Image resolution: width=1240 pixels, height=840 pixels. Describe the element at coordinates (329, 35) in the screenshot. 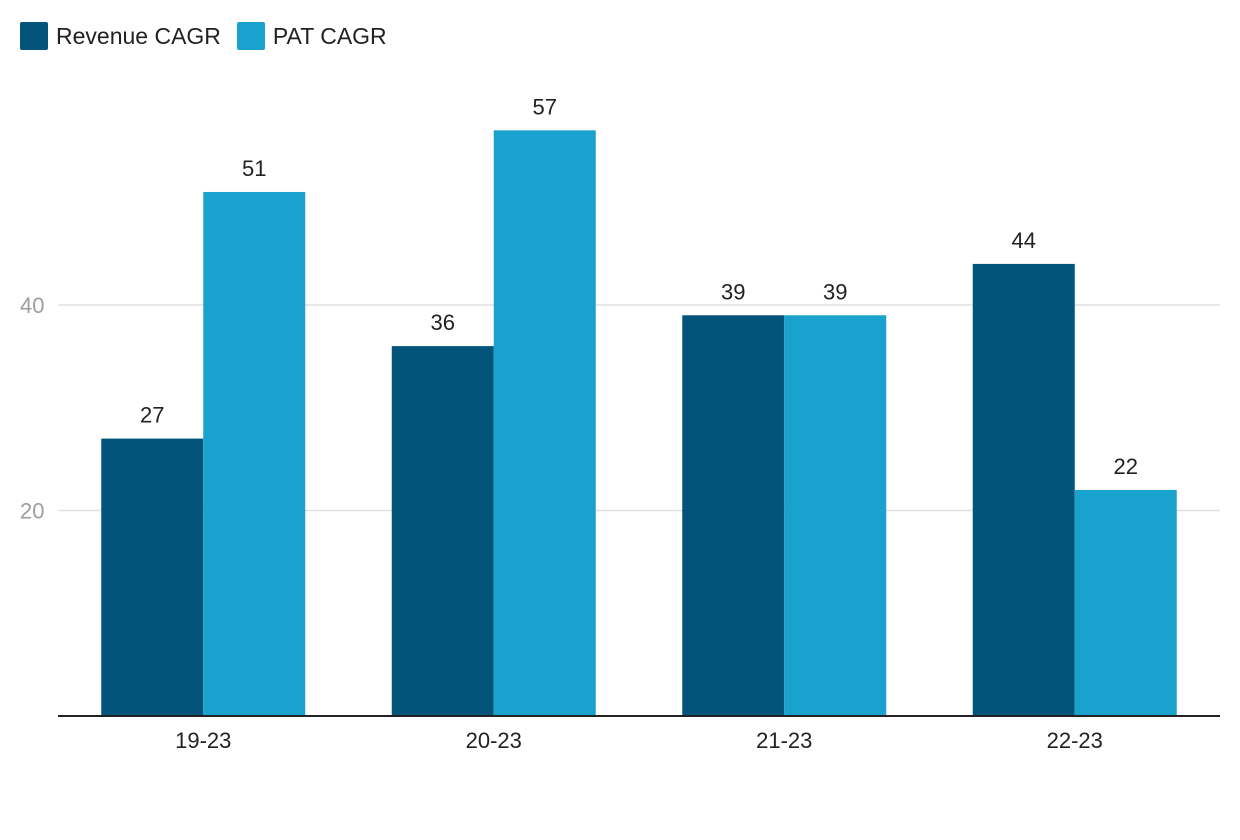

I see `legend-label-pat-cagr: PAT CAGR` at that location.